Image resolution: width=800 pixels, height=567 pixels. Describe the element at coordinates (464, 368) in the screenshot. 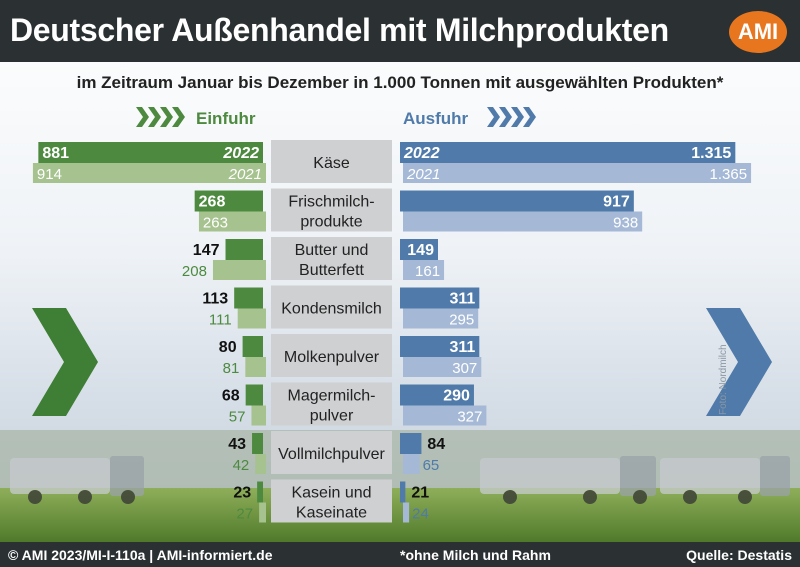

I see `export-value-2021: 307` at that location.